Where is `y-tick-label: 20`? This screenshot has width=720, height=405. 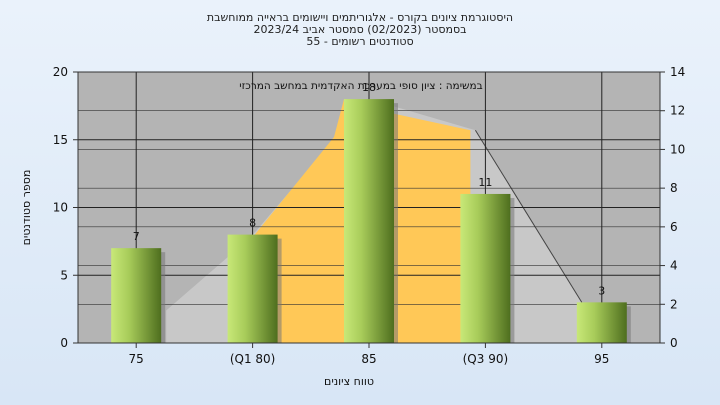
y-tick-label: 20 is located at coordinates (60, 72).